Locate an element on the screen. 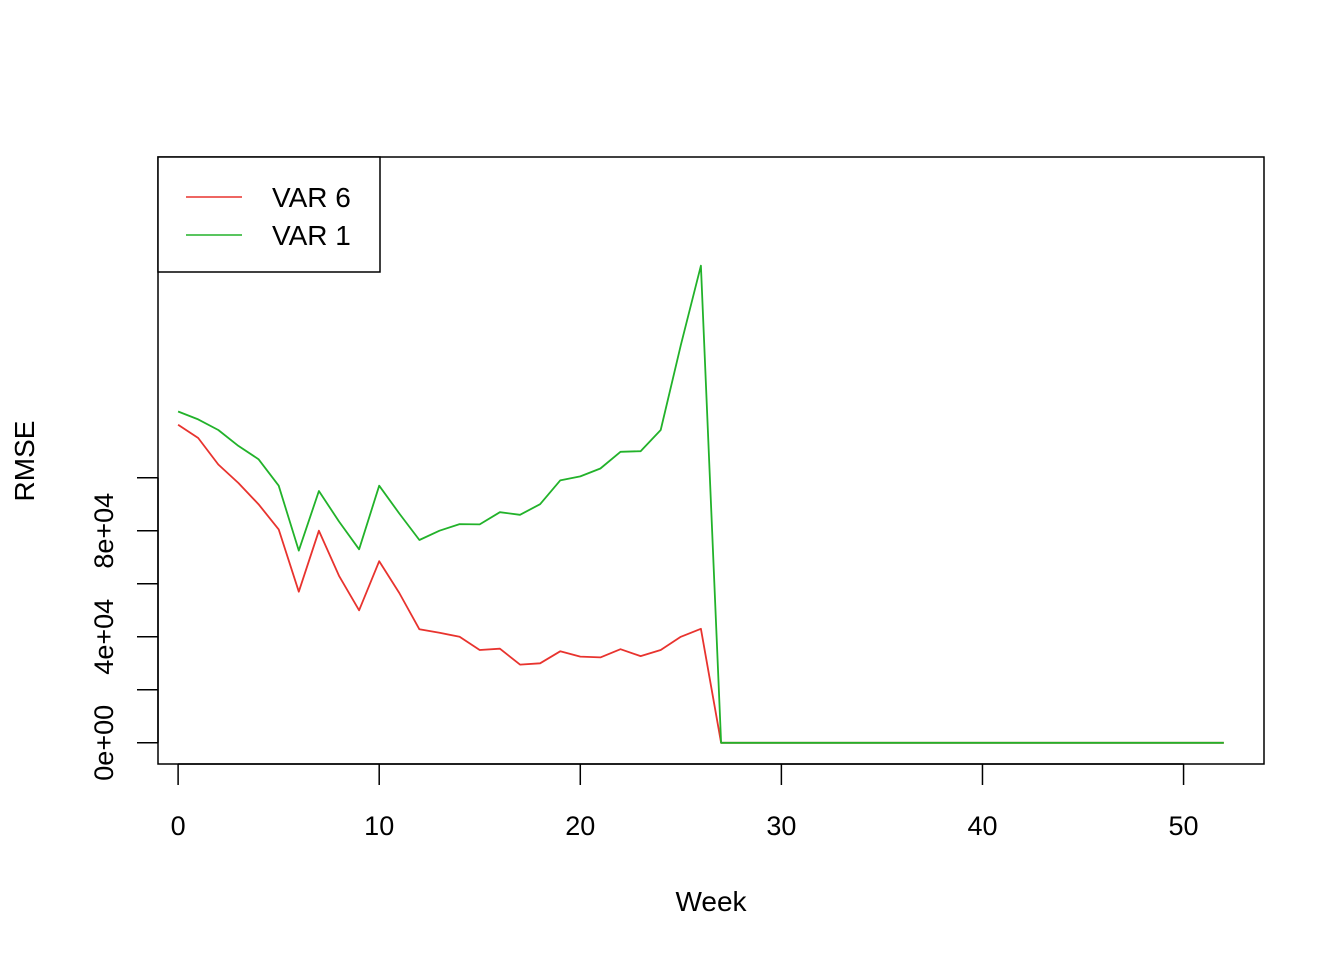 The image size is (1344, 960). x-tick-label: 10 is located at coordinates (379, 826).